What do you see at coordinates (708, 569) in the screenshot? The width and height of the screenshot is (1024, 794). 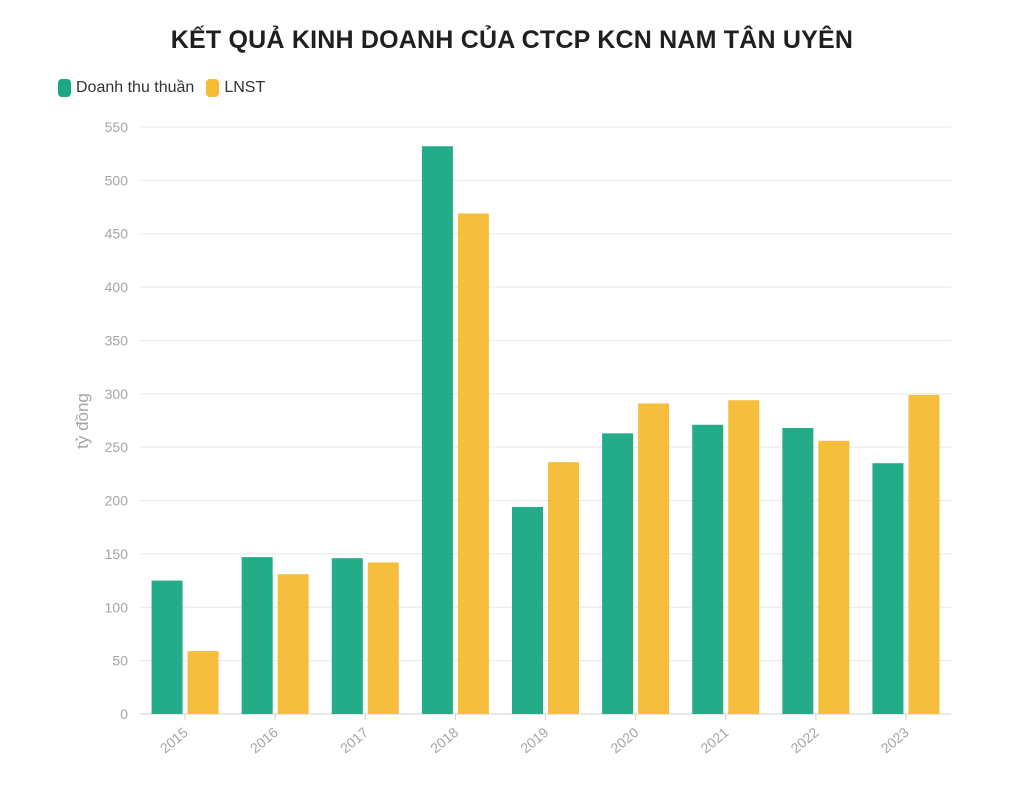 I see `bar-revenue: Doanh thu thuần 2021: 271` at bounding box center [708, 569].